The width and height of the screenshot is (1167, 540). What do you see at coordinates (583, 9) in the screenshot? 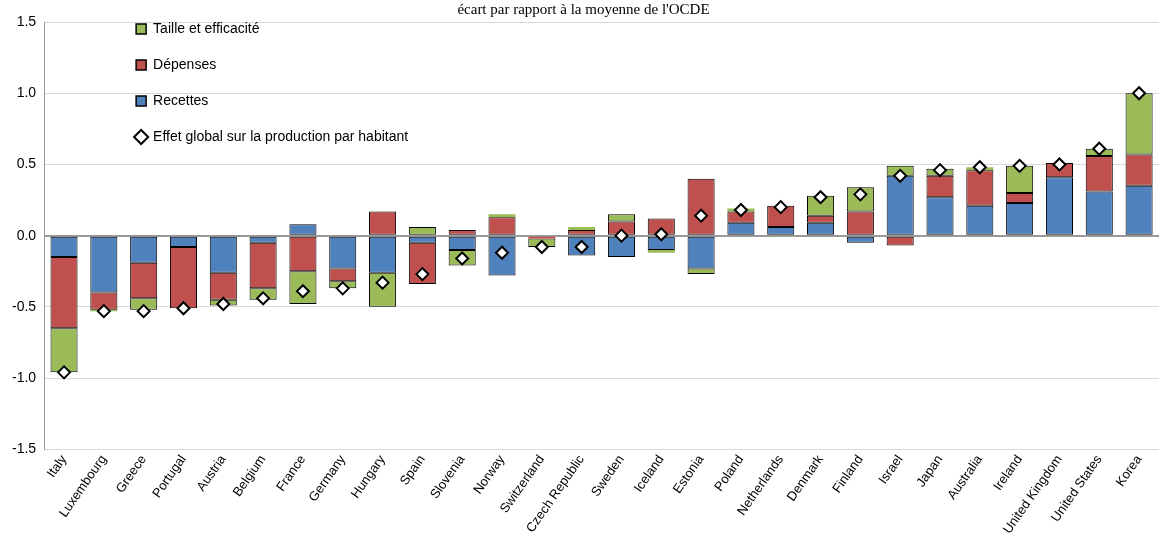
I see `chart-title: écart par rapport à la moyenne de l'OCDE` at bounding box center [583, 9].